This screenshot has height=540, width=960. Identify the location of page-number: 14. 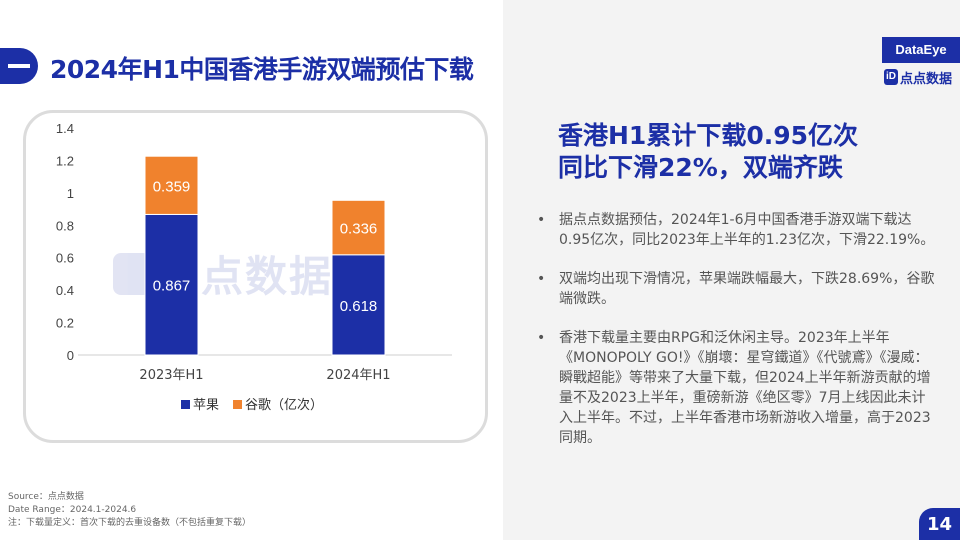
(939, 524).